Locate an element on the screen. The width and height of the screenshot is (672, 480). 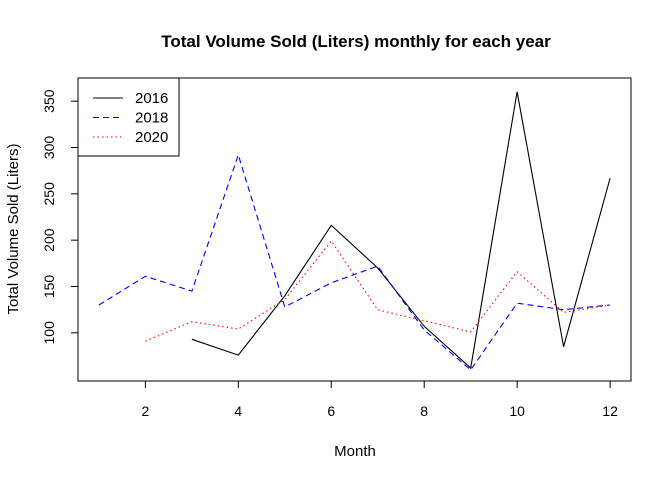
y-tick-label: 300 is located at coordinates (49, 148).